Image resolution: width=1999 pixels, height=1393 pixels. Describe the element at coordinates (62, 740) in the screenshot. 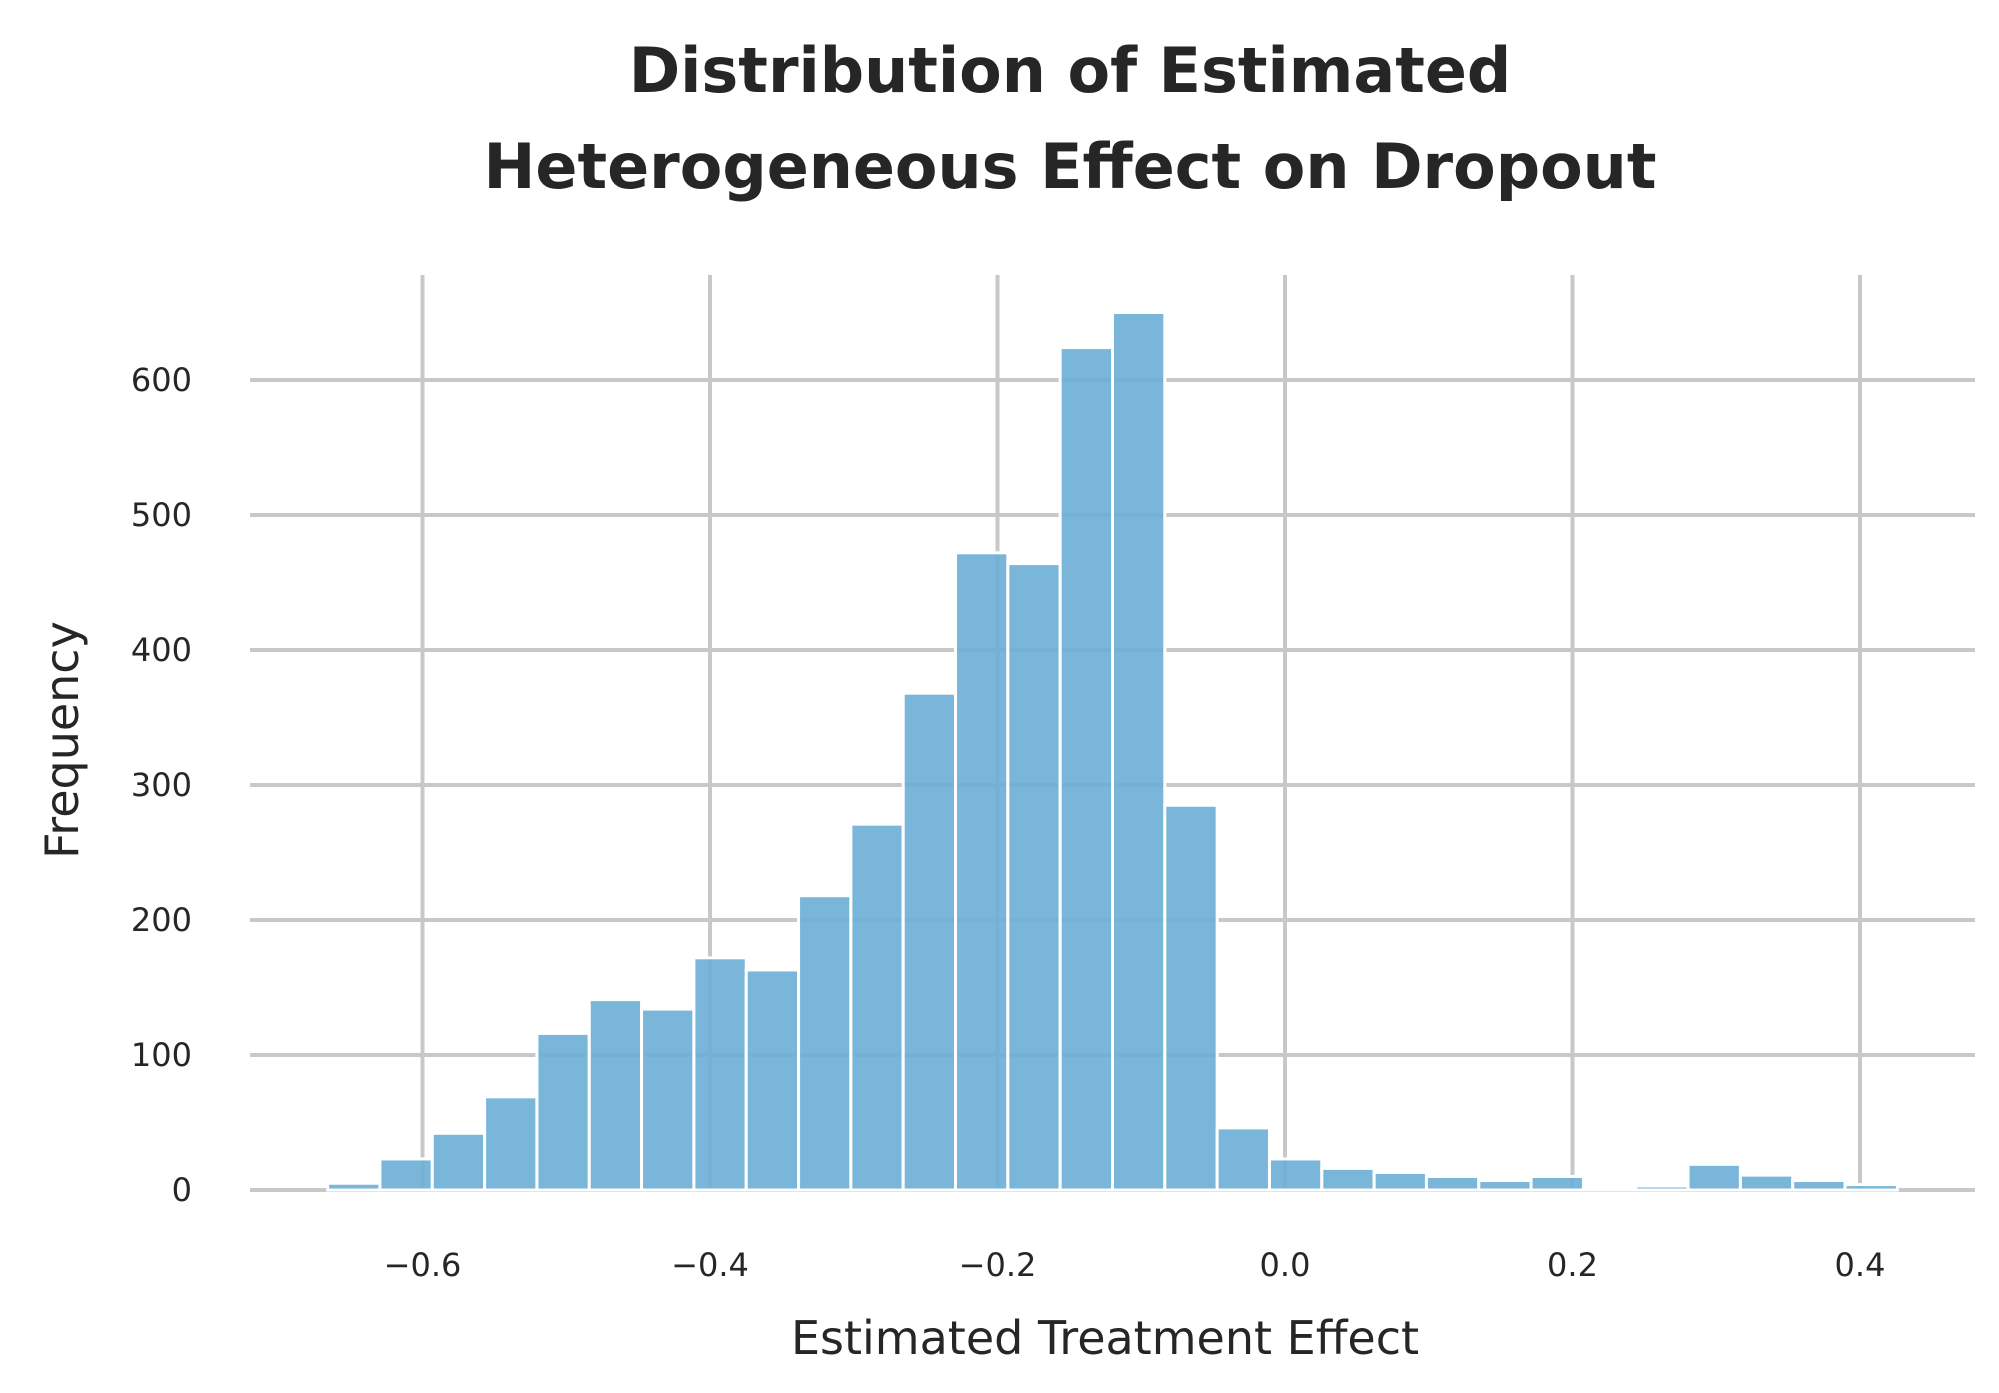

I see `y-axis-label: Frequency` at that location.